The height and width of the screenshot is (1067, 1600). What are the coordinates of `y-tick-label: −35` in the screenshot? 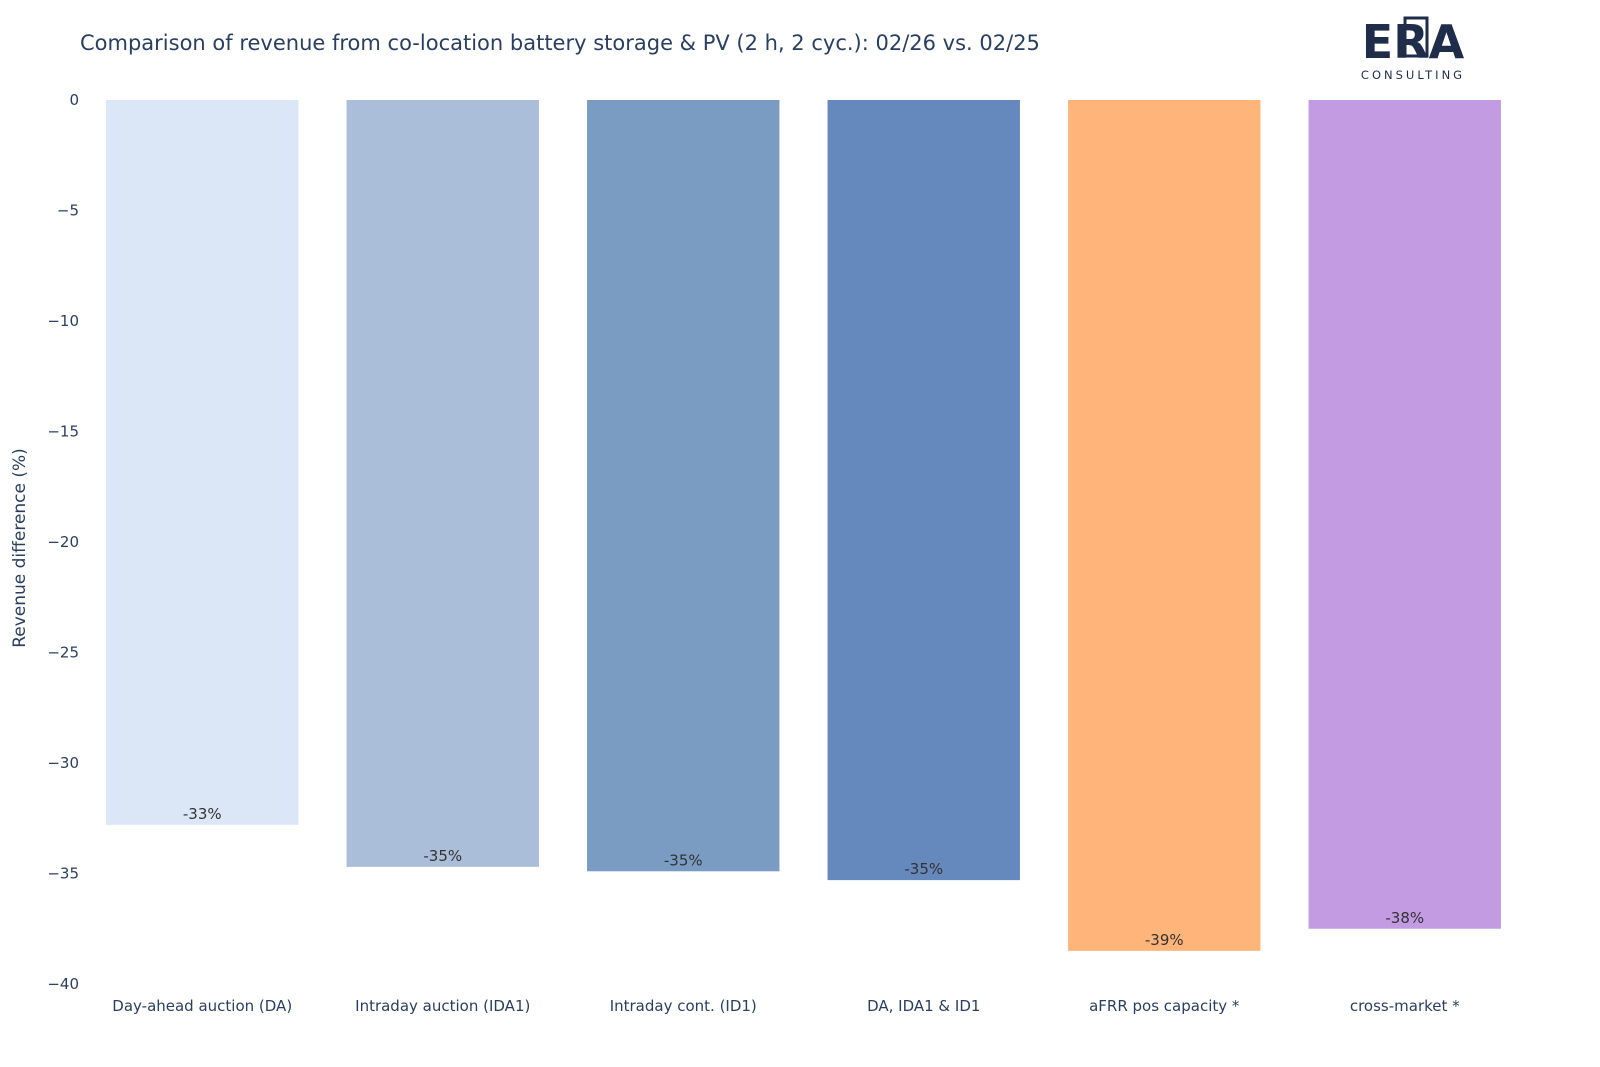 It's located at (63, 874).